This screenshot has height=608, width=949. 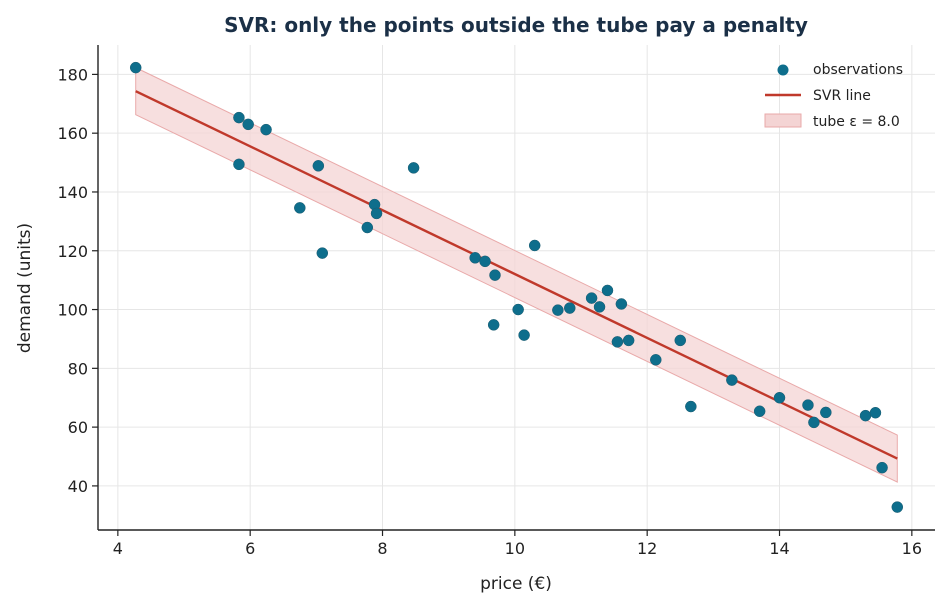 I want to click on y-ticks: 40 60 80 100 120 140 160 180, so click(x=77, y=280).